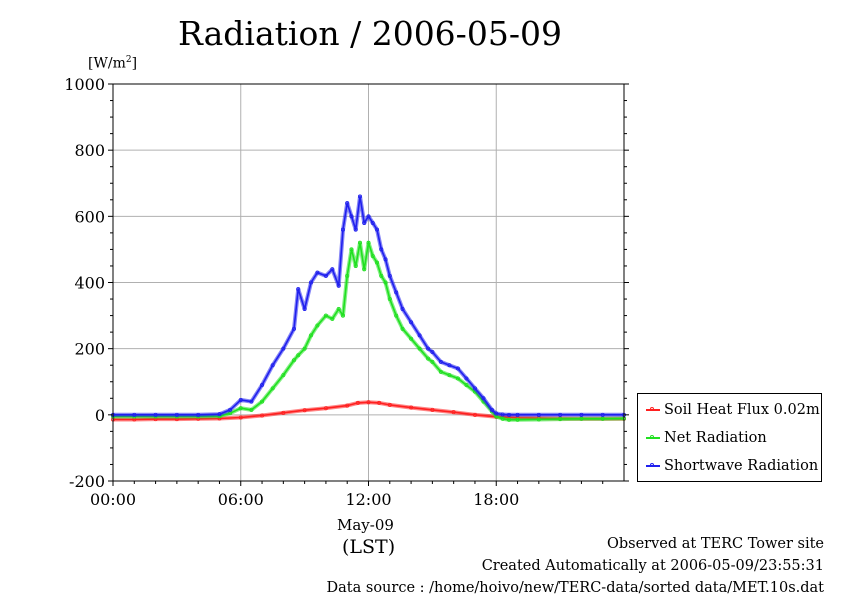 This screenshot has height=596, width=842. What do you see at coordinates (653, 410) in the screenshot?
I see `legend-swatch-soil-heat-flux` at bounding box center [653, 410].